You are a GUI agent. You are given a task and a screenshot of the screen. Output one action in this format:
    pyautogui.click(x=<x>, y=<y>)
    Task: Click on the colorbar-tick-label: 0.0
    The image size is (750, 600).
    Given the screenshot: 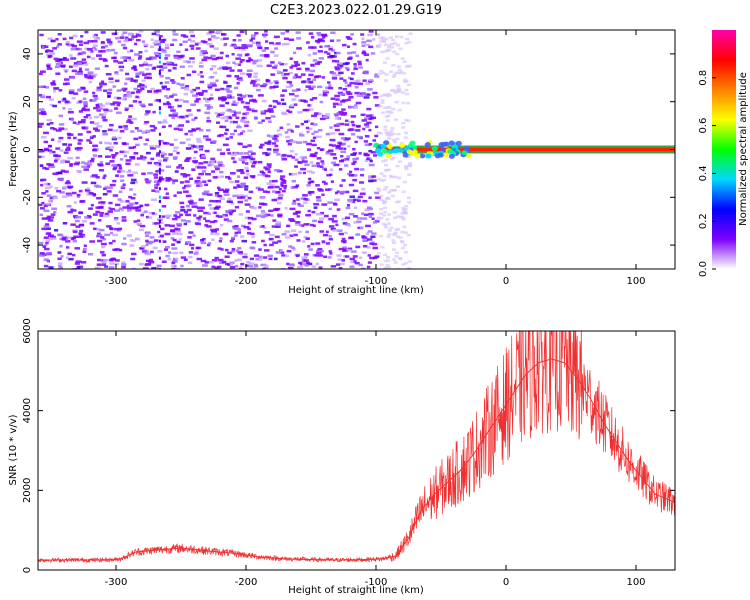 What is the action you would take?
    pyautogui.click(x=703, y=269)
    